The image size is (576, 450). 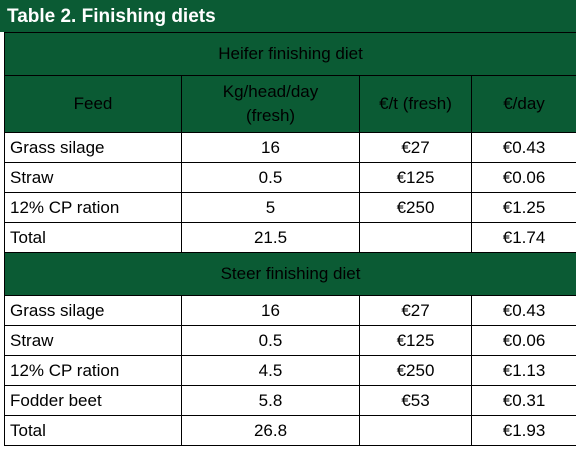 I want to click on table-row: 12% CP ration 4.5 €250 €1.13, so click(x=290, y=370).